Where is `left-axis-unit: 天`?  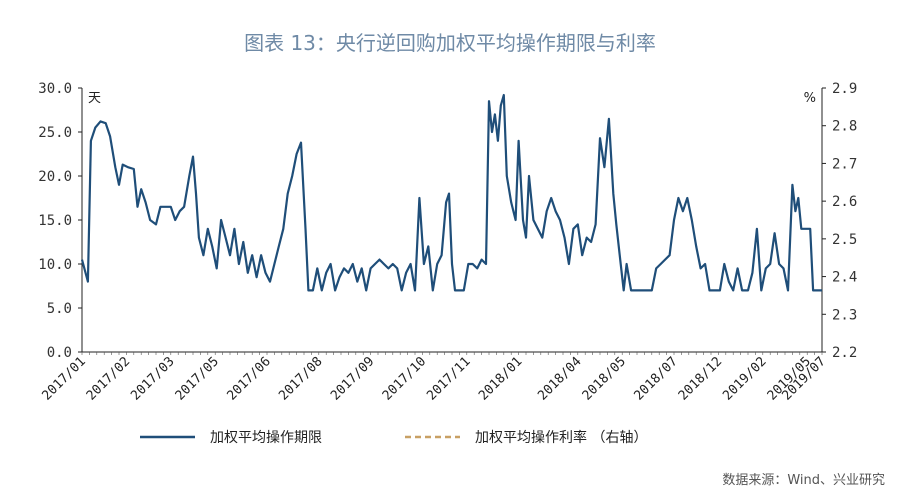 left-axis-unit: 天 is located at coordinates (94, 98).